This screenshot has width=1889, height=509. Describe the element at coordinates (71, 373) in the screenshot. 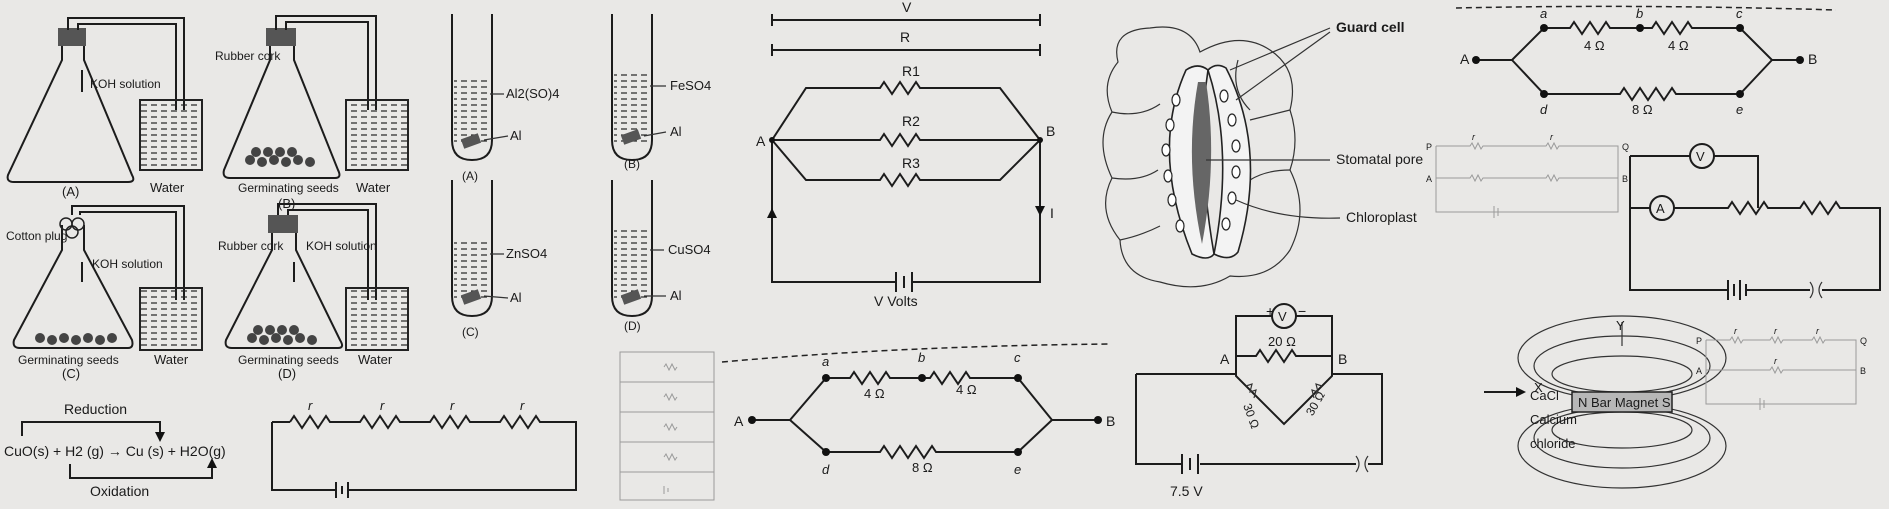

I see `flask-label-c: (C)` at that location.